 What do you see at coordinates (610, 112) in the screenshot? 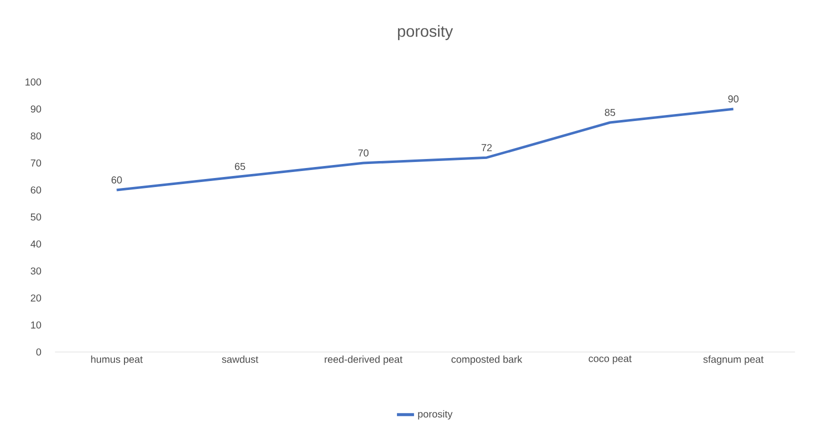
I see `data-label: 85` at bounding box center [610, 112].